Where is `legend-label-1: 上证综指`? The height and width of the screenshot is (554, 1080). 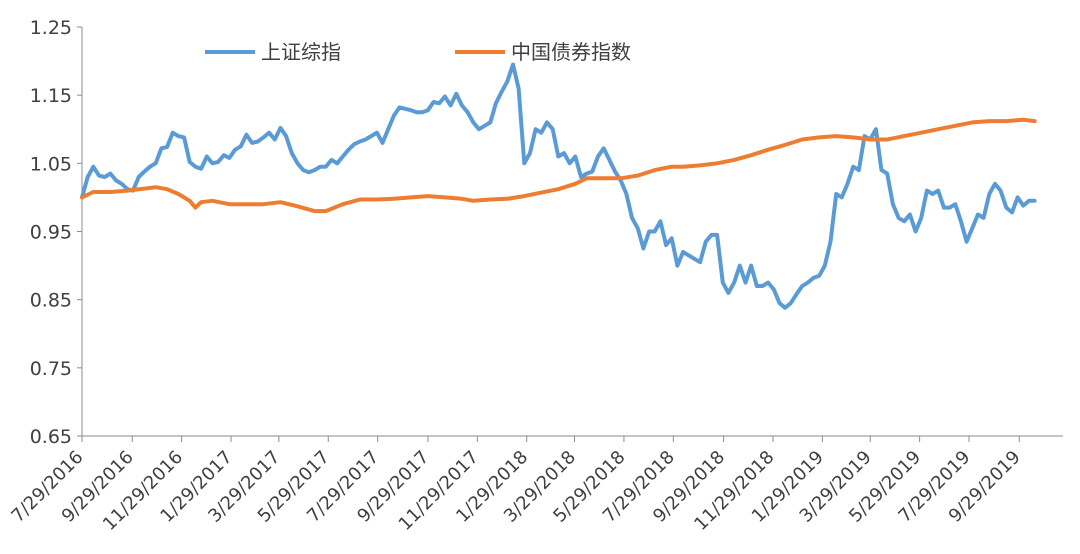 legend-label-1: 上证综指 is located at coordinates (301, 52).